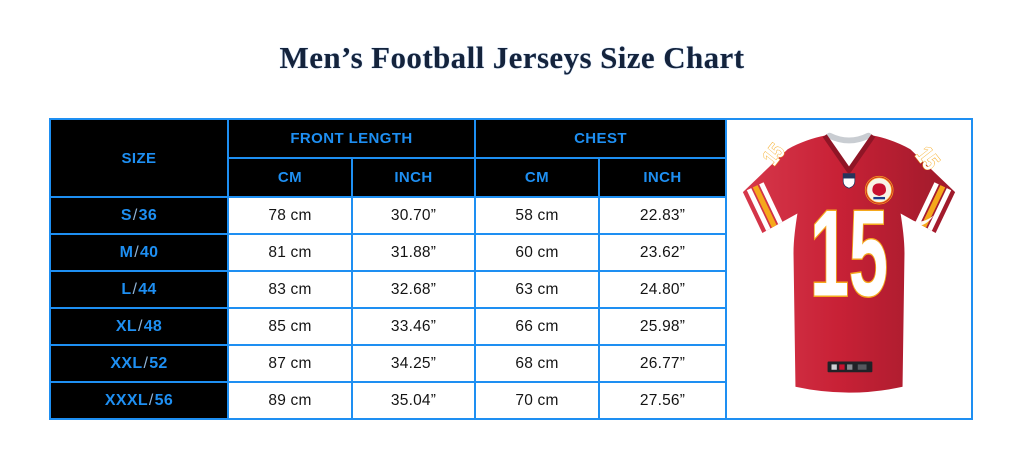 The height and width of the screenshot is (471, 1024). Describe the element at coordinates (537, 252) in the screenshot. I see `table-cell-chest_cm: 60 cm` at that location.